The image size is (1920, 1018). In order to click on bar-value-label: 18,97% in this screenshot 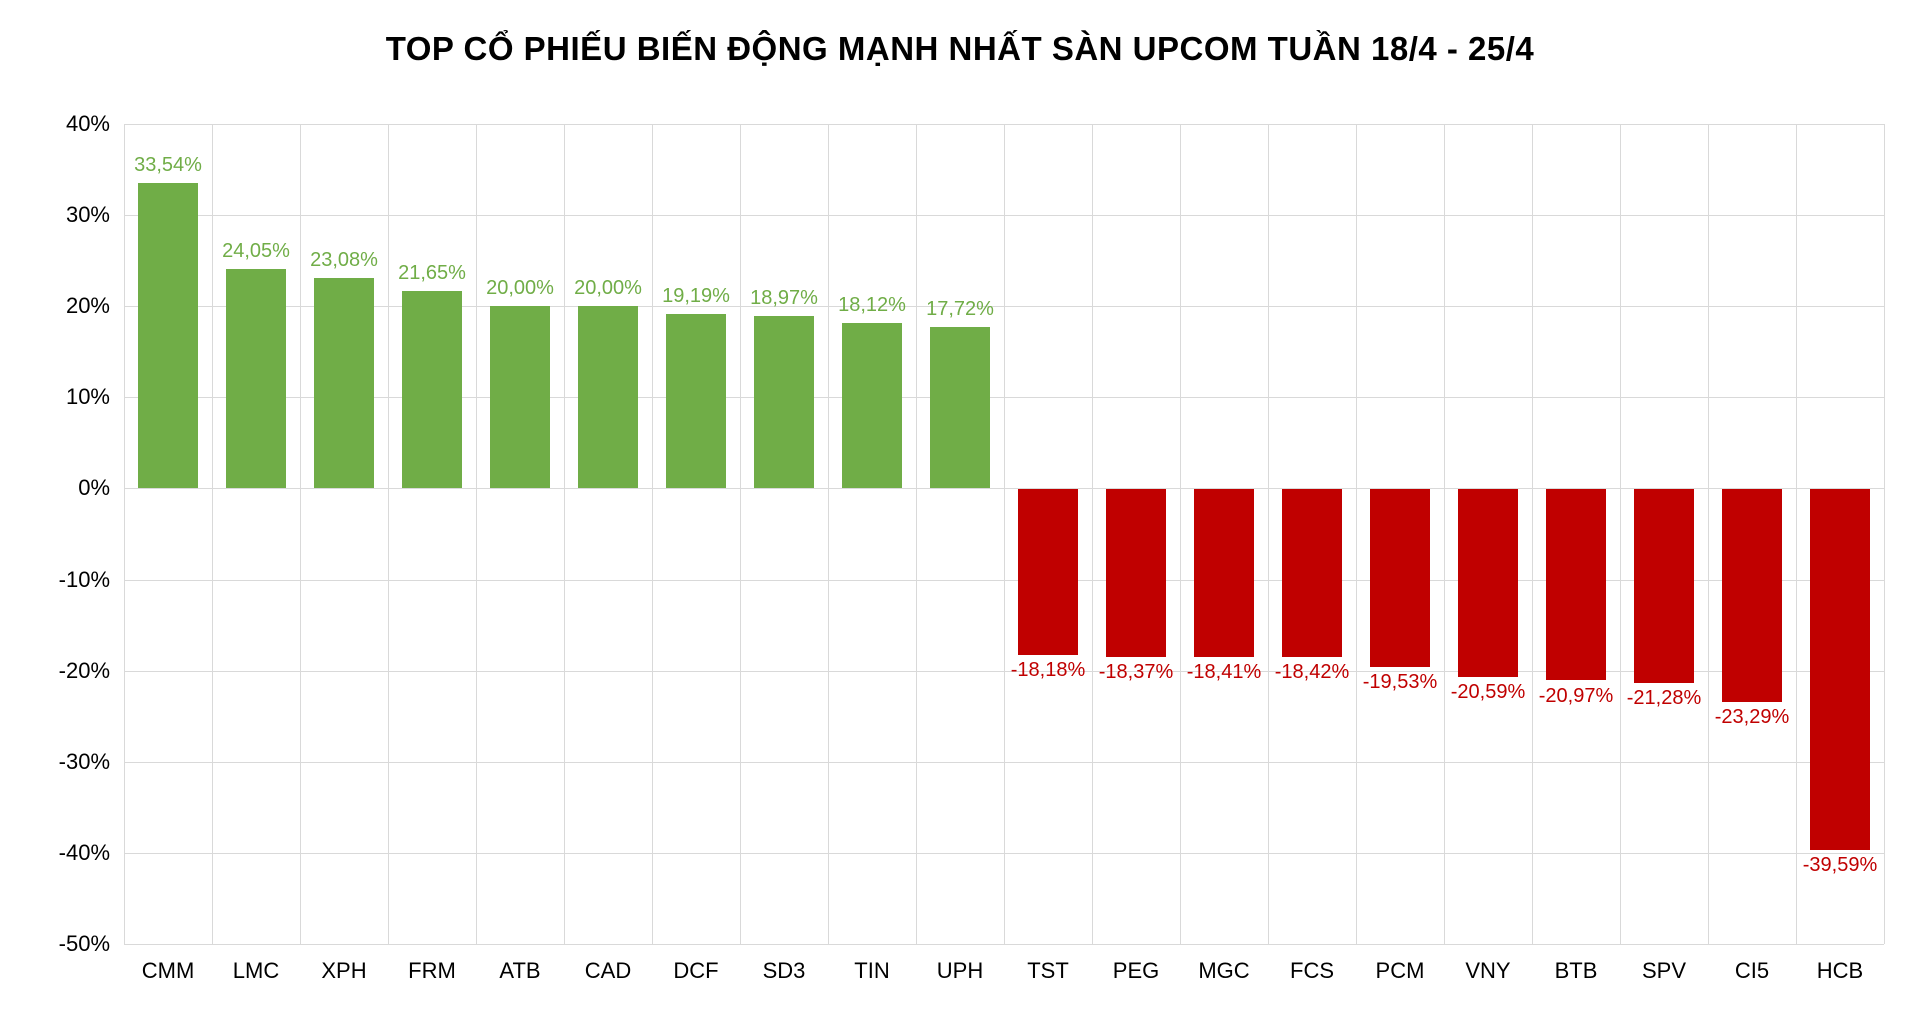, I will do `click(784, 297)`.